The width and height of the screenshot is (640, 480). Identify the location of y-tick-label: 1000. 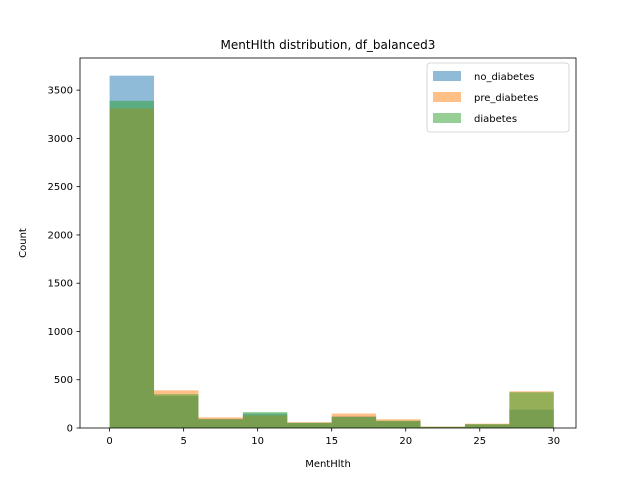
(60, 332).